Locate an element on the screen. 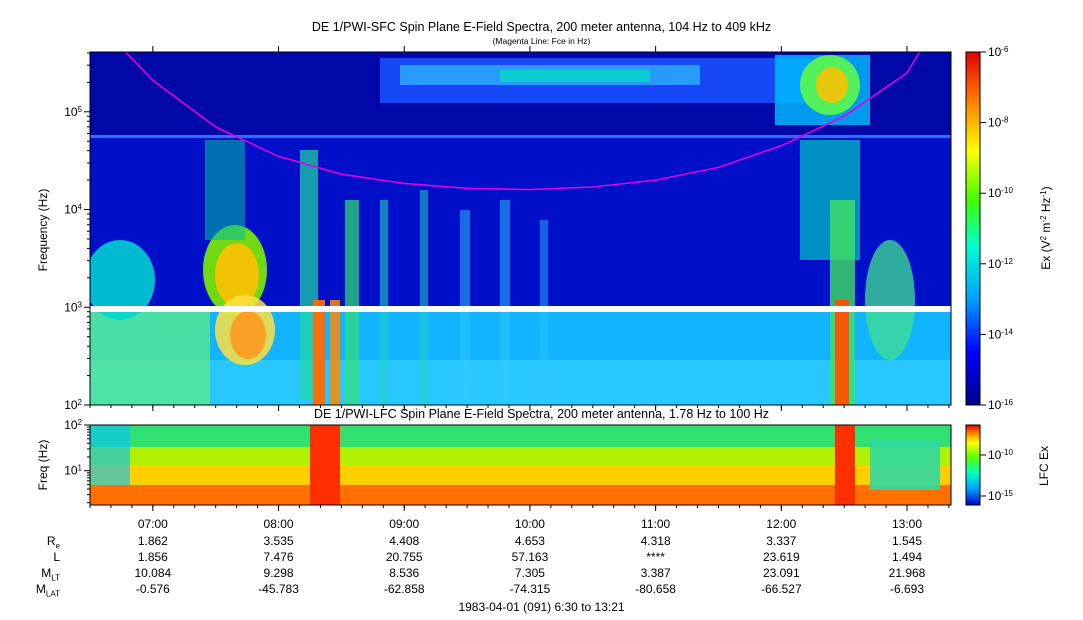 The width and height of the screenshot is (1083, 620). sfc-y-label: Frequency (Hz) is located at coordinates (43, 230).